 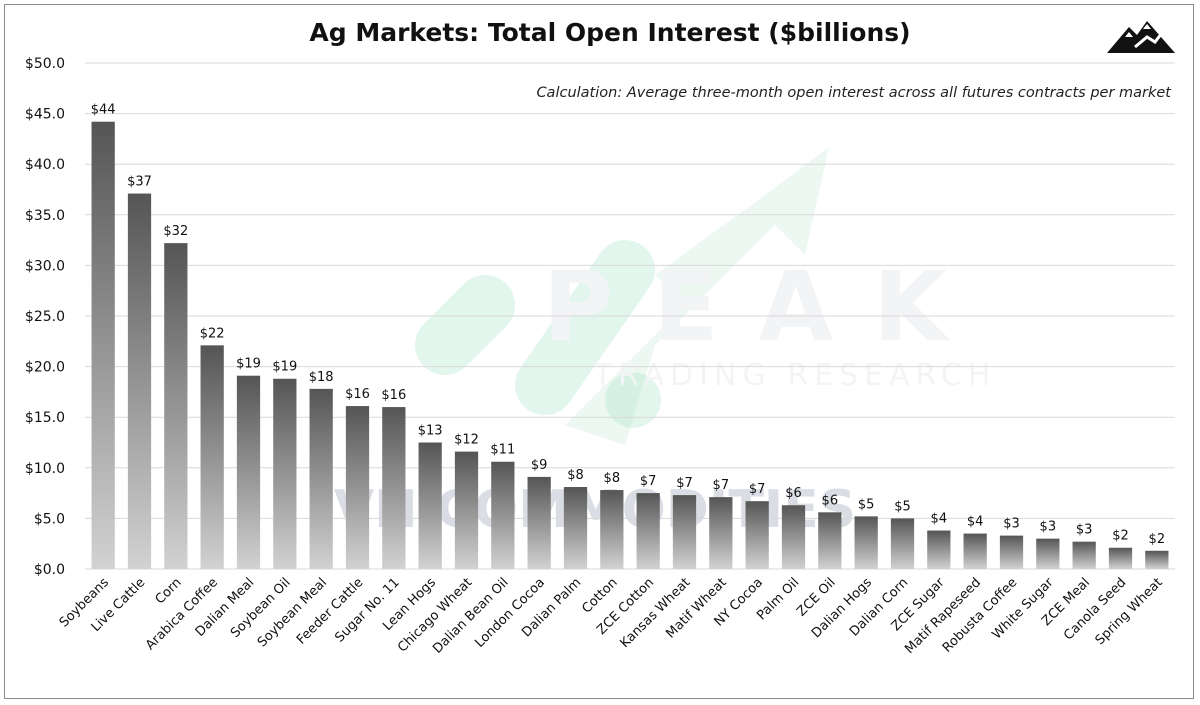 What do you see at coordinates (321, 377) in the screenshot?
I see `data-label: $18` at bounding box center [321, 377].